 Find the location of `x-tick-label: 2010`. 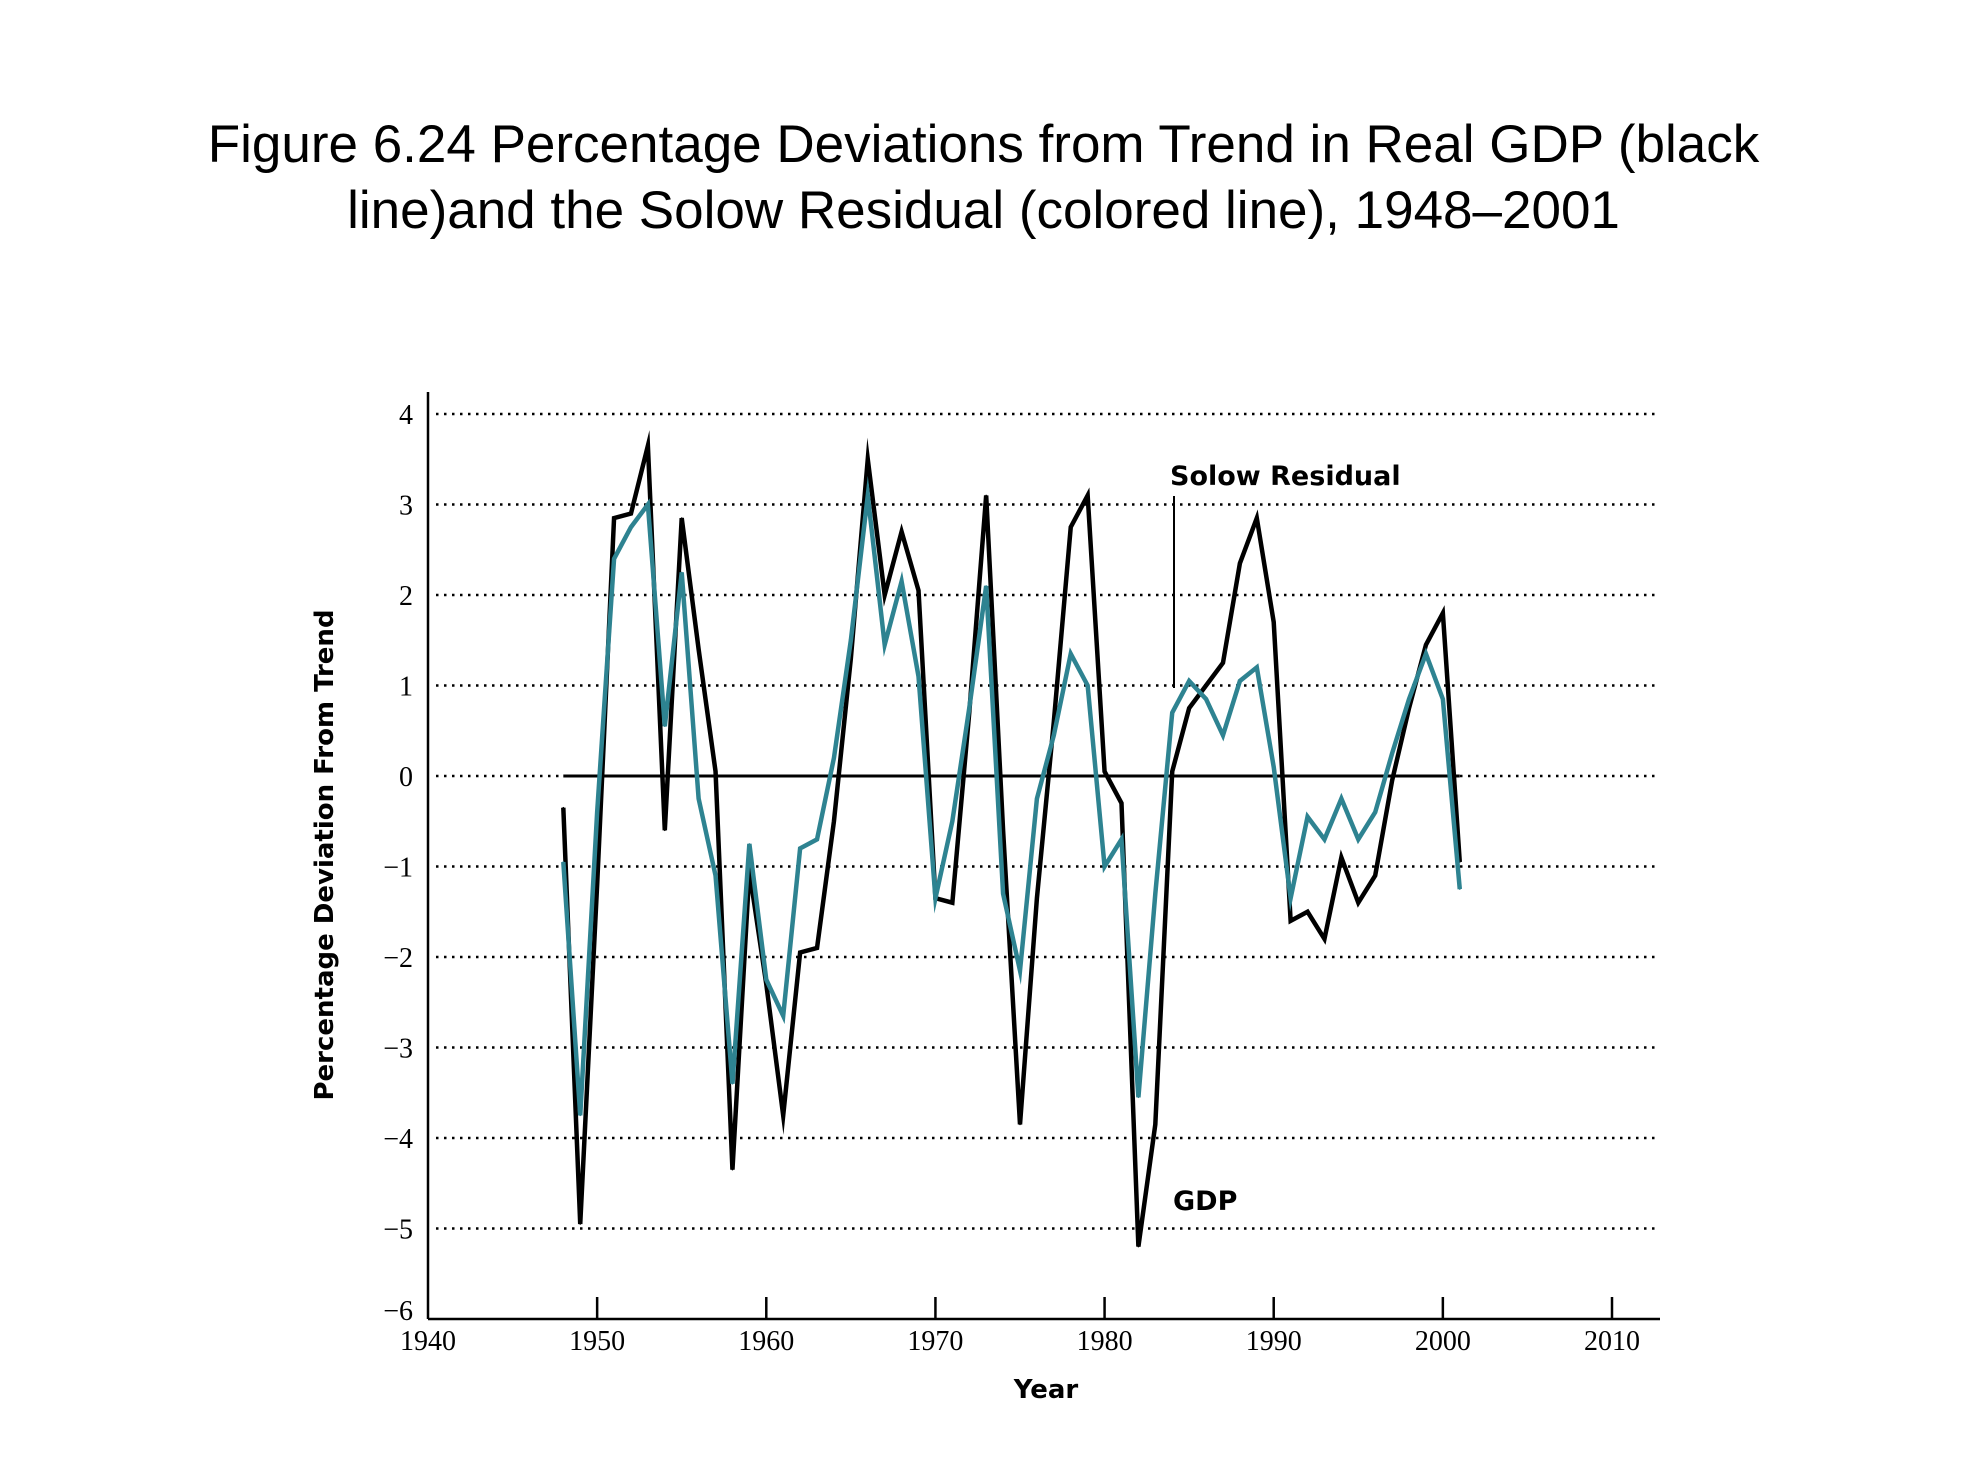

x-tick-label: 2010 is located at coordinates (1612, 1341).